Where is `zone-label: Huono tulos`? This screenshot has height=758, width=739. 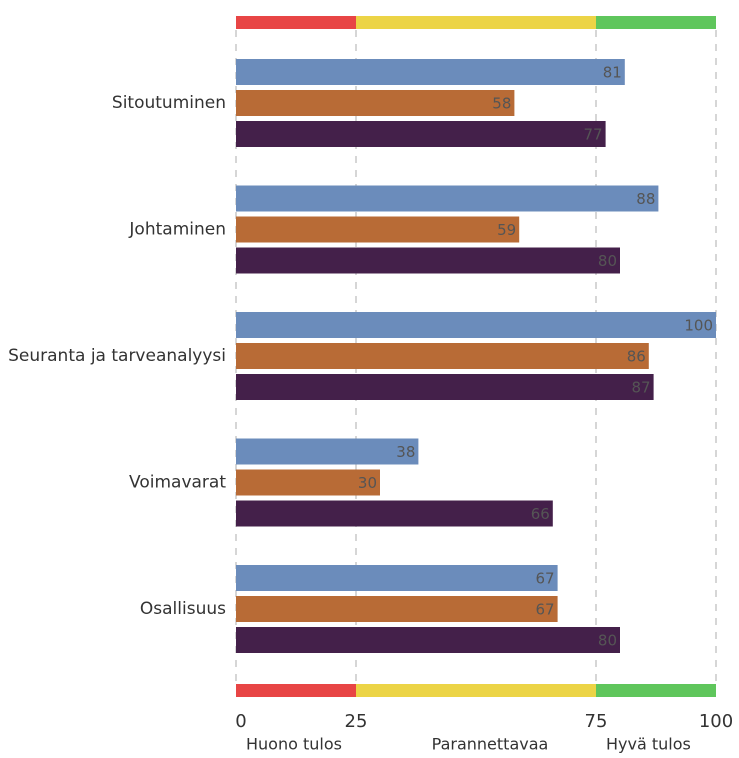
zone-label: Huono tulos is located at coordinates (294, 744).